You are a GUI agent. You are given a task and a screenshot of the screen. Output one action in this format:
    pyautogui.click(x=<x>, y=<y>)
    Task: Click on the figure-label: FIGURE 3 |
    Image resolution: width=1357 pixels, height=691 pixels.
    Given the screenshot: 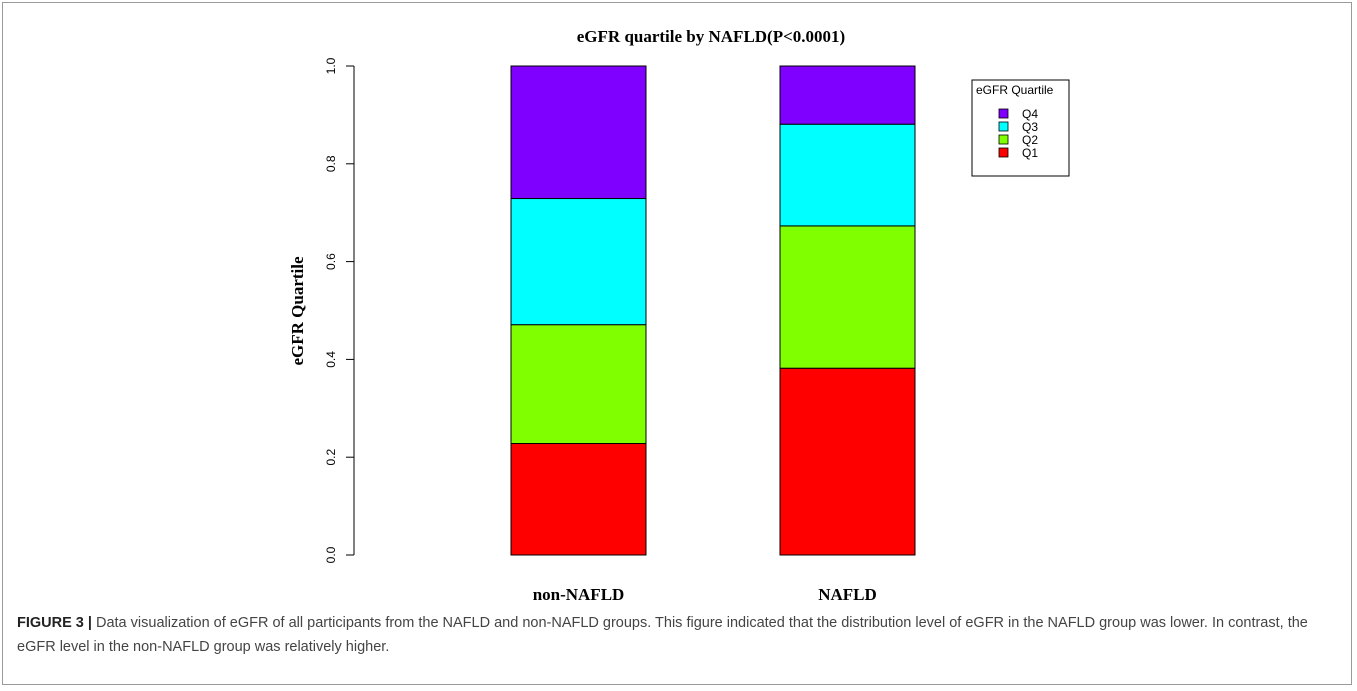 What is the action you would take?
    pyautogui.click(x=54, y=623)
    